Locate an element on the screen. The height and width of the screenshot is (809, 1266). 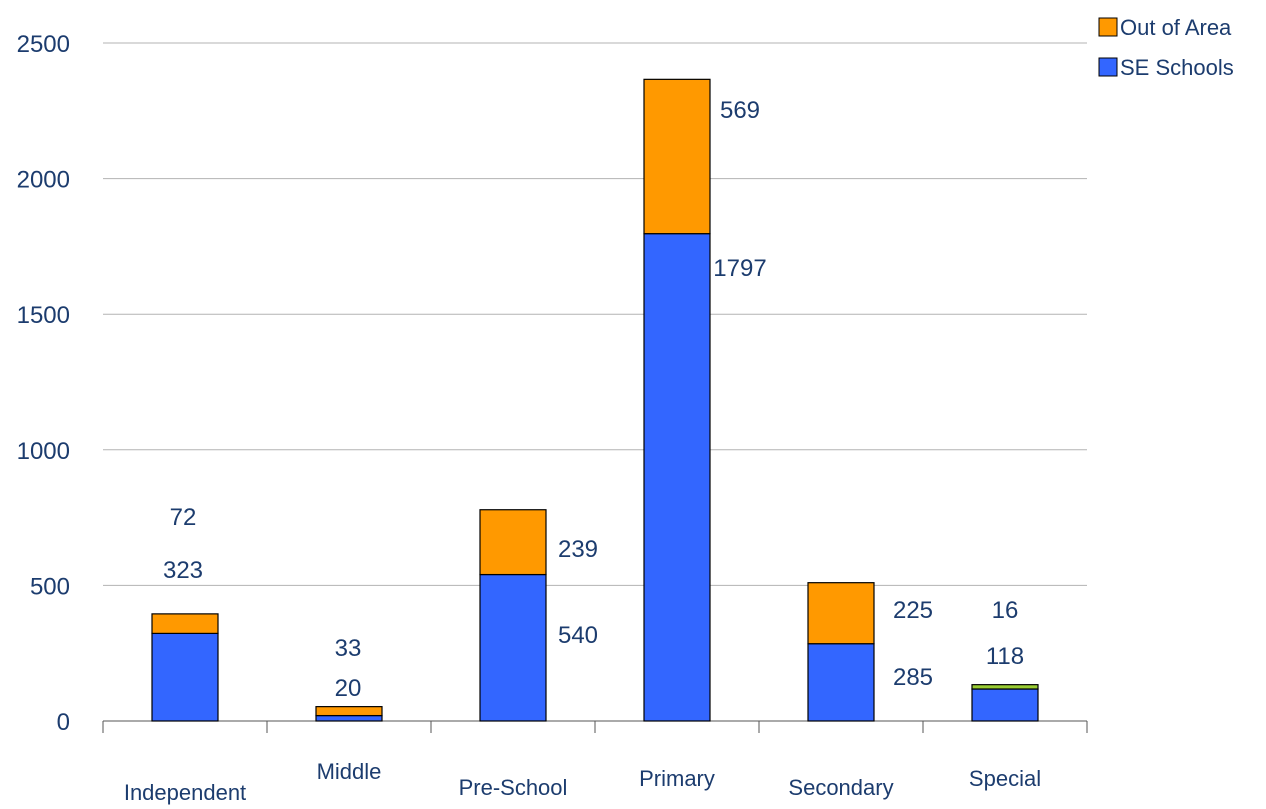
y-tick-label: 1500 is located at coordinates (43, 315).